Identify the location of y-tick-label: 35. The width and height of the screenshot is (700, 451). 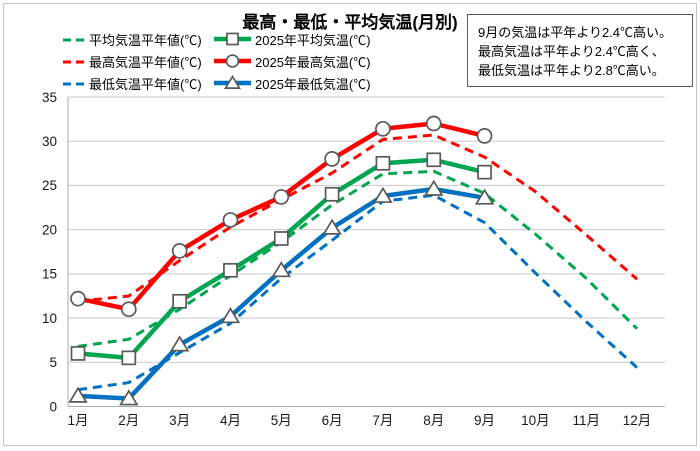
(49, 97).